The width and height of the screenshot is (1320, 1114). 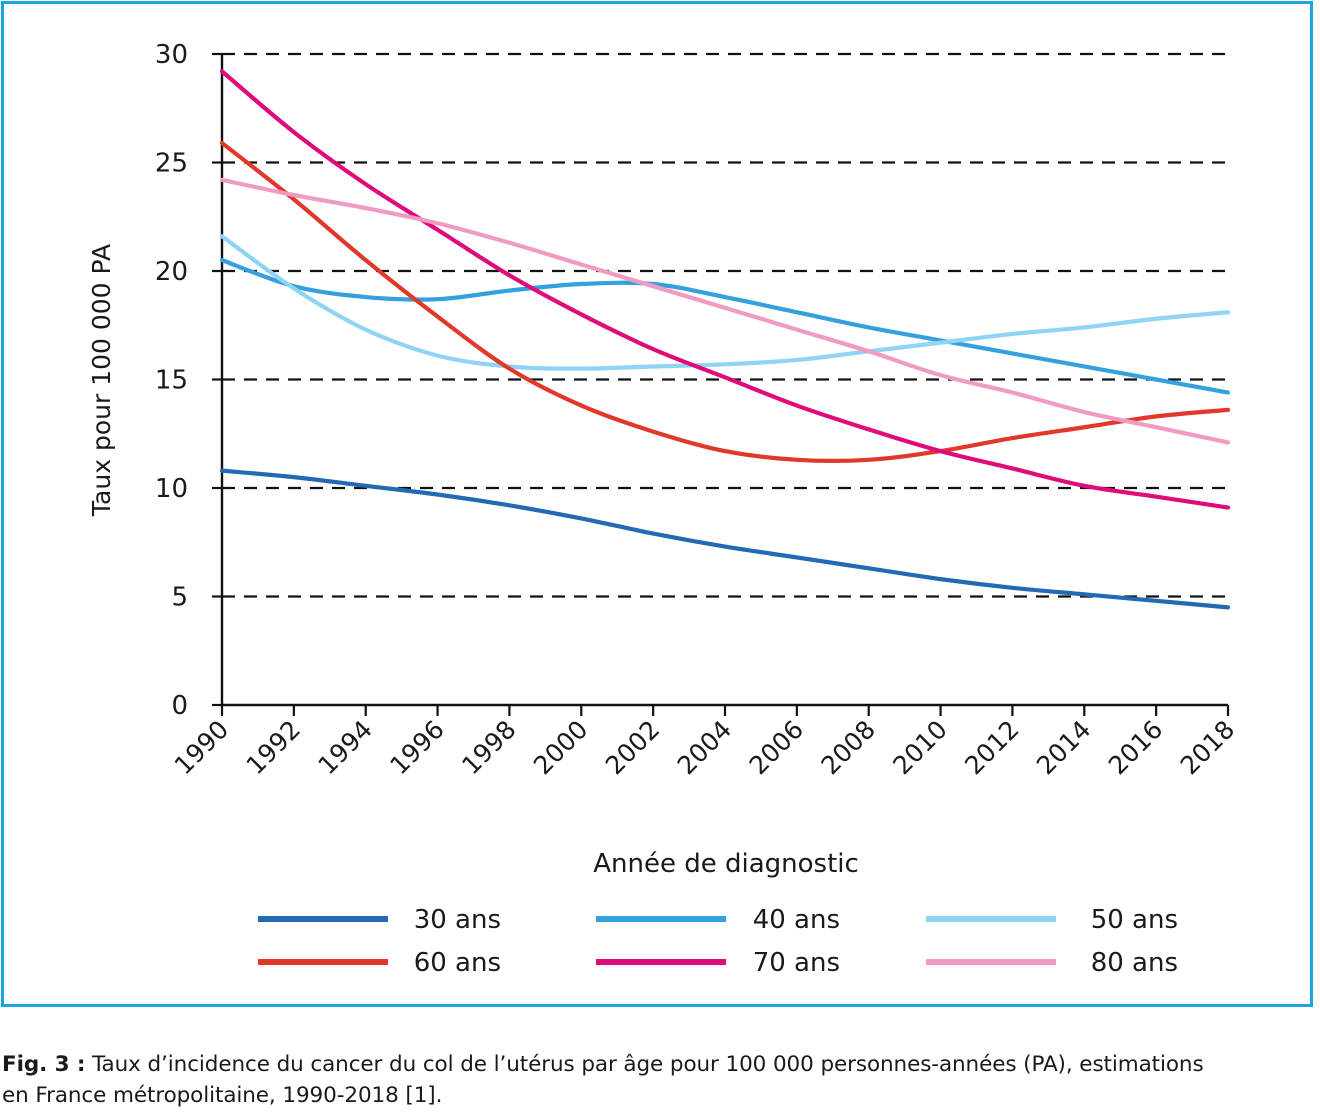 What do you see at coordinates (1135, 747) in the screenshot?
I see `x-tick-label-2016: 2016` at bounding box center [1135, 747].